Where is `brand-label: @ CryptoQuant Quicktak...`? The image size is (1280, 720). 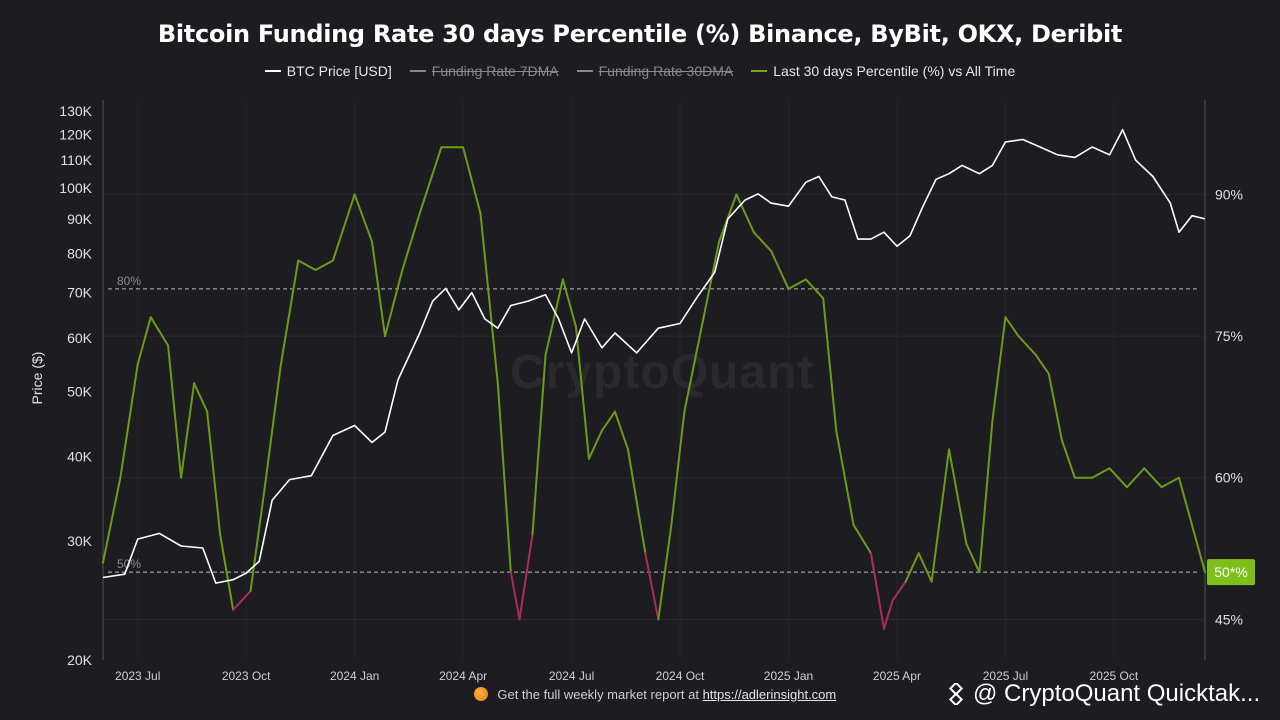 brand-label: @ CryptoQuant Quicktak... is located at coordinates (1102, 694).